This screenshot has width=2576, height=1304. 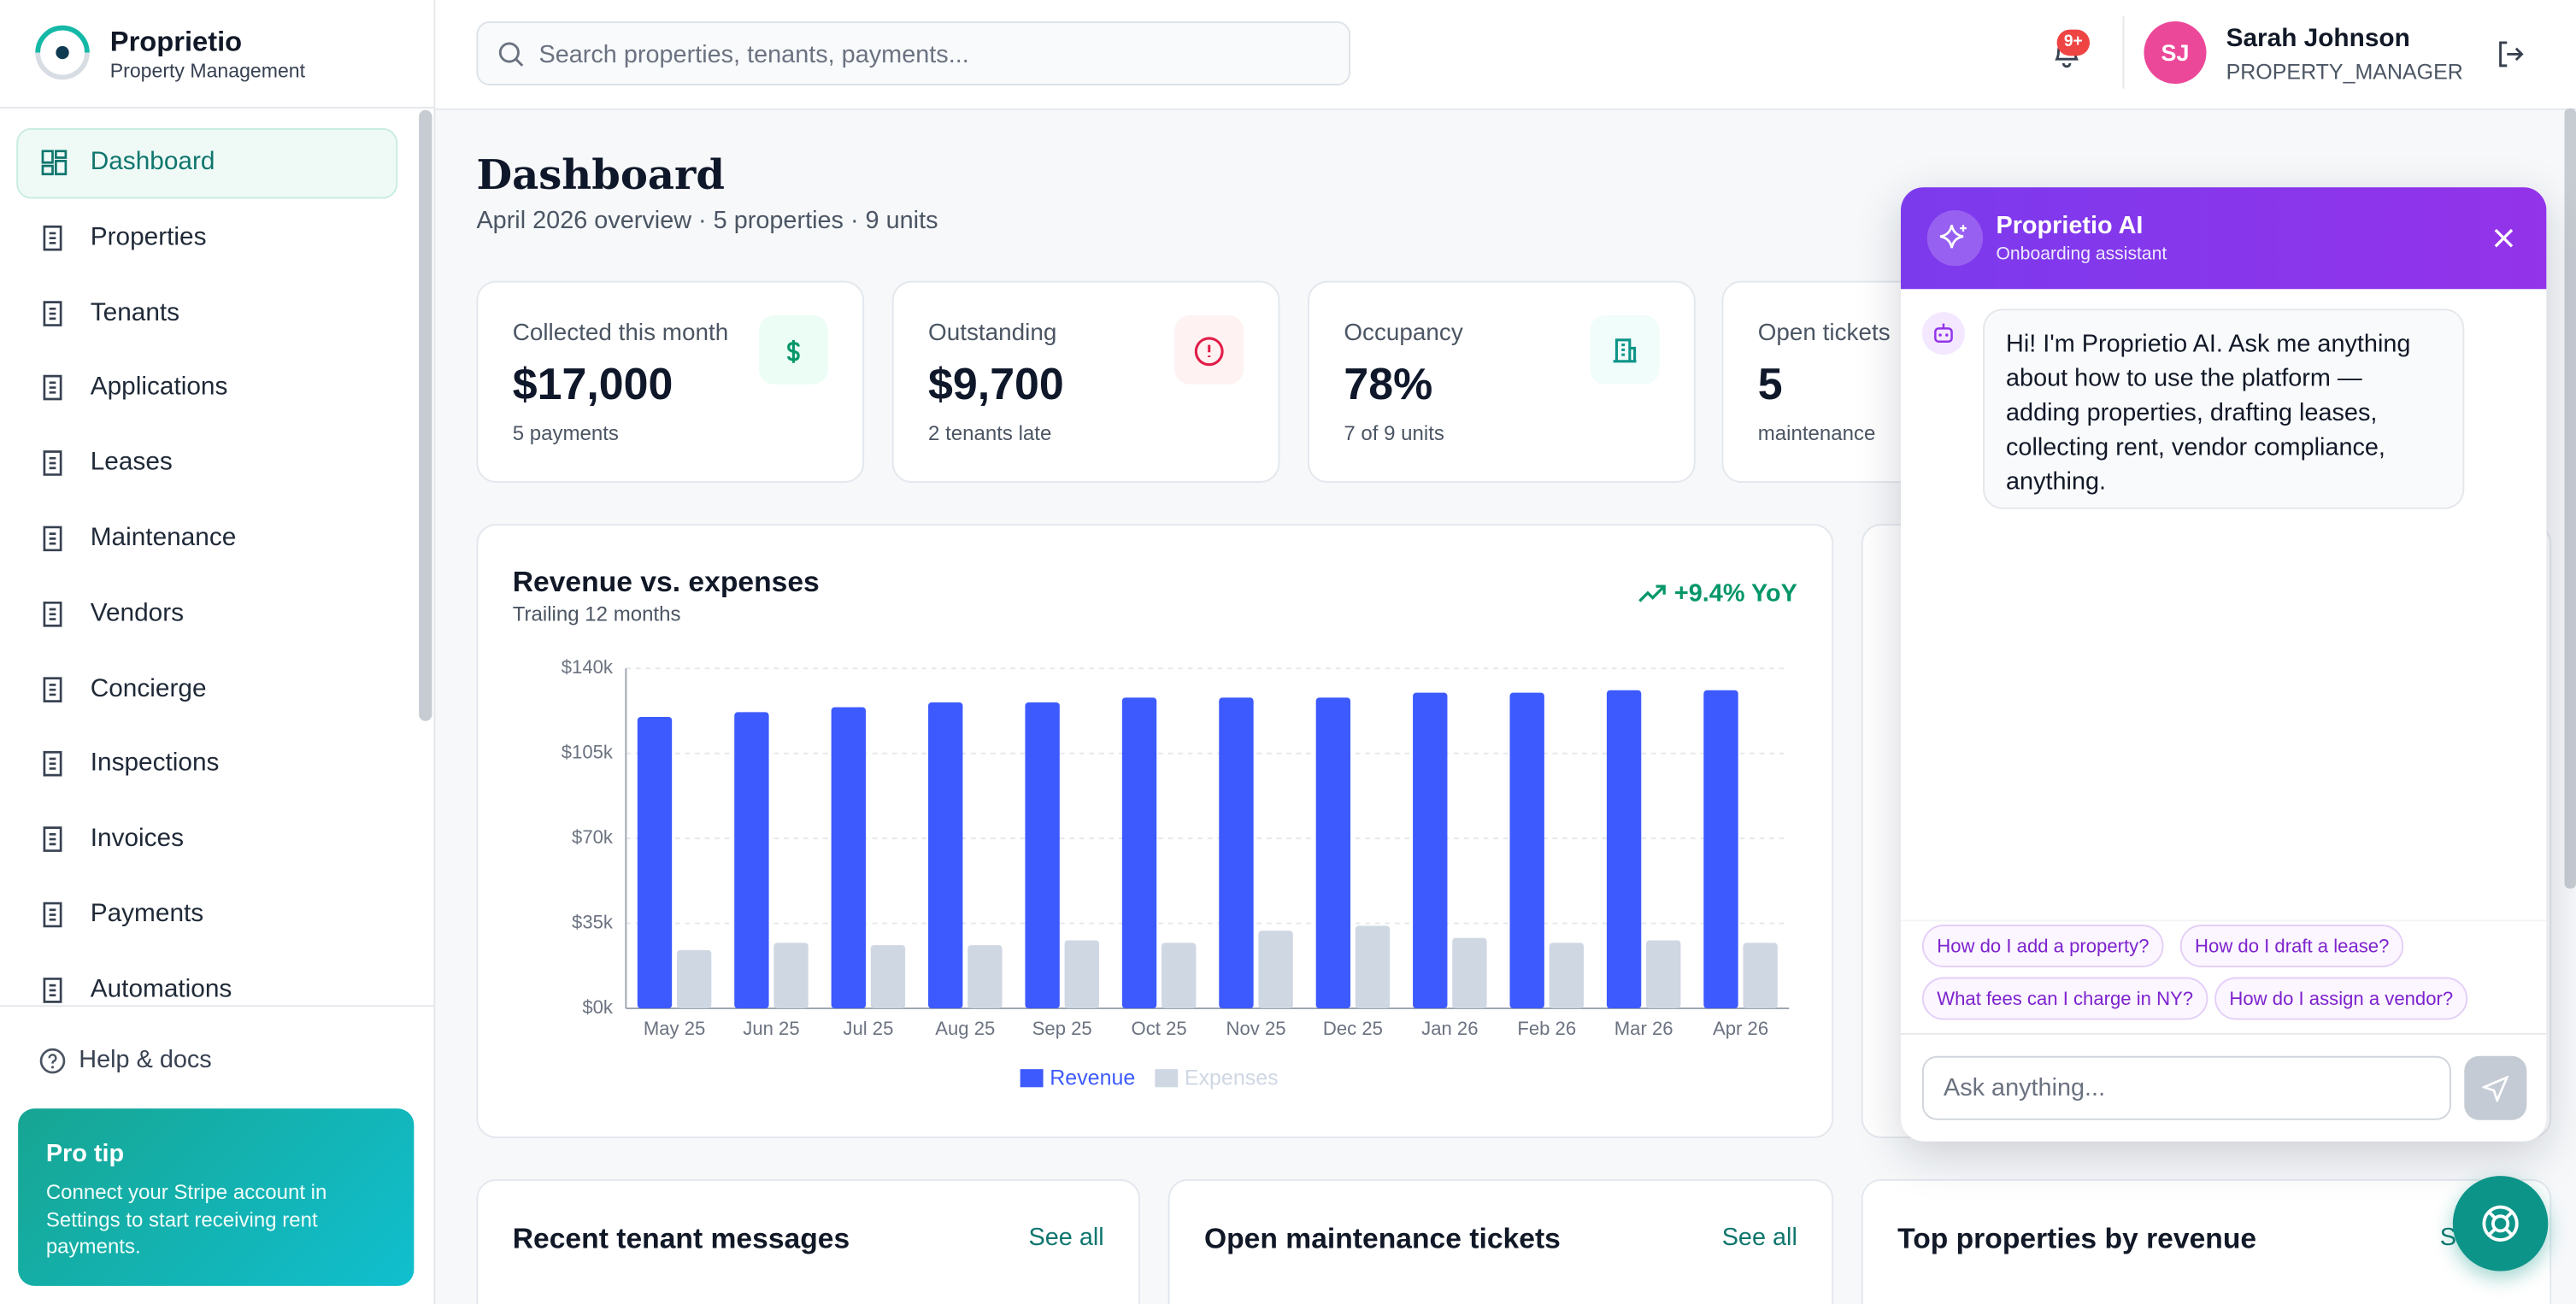 I want to click on suggestion-chip: How do I draft a lease?, so click(x=2291, y=946).